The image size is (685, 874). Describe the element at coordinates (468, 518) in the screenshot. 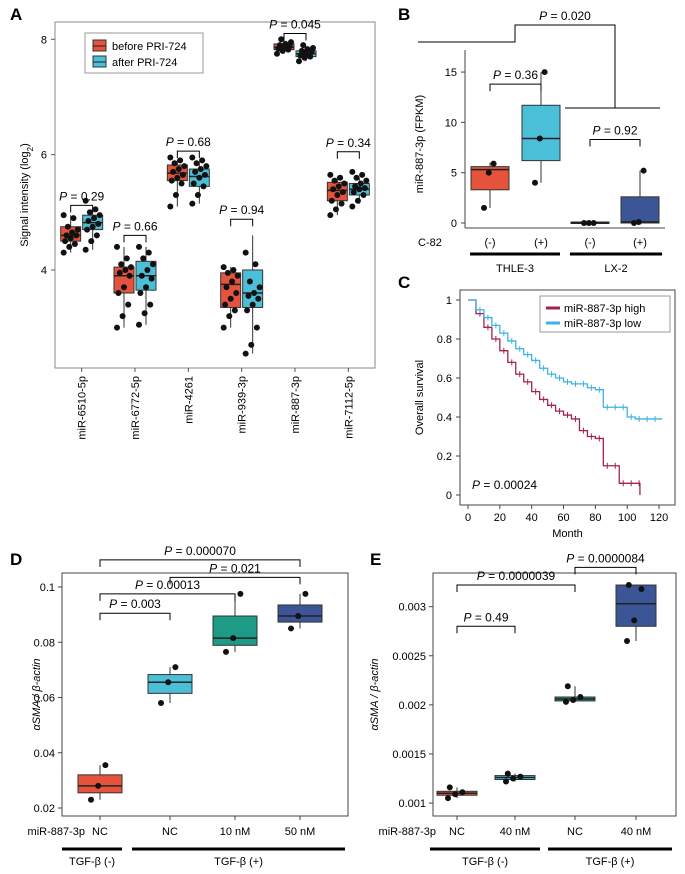

I see `panel-c-xtick-label: 0` at that location.